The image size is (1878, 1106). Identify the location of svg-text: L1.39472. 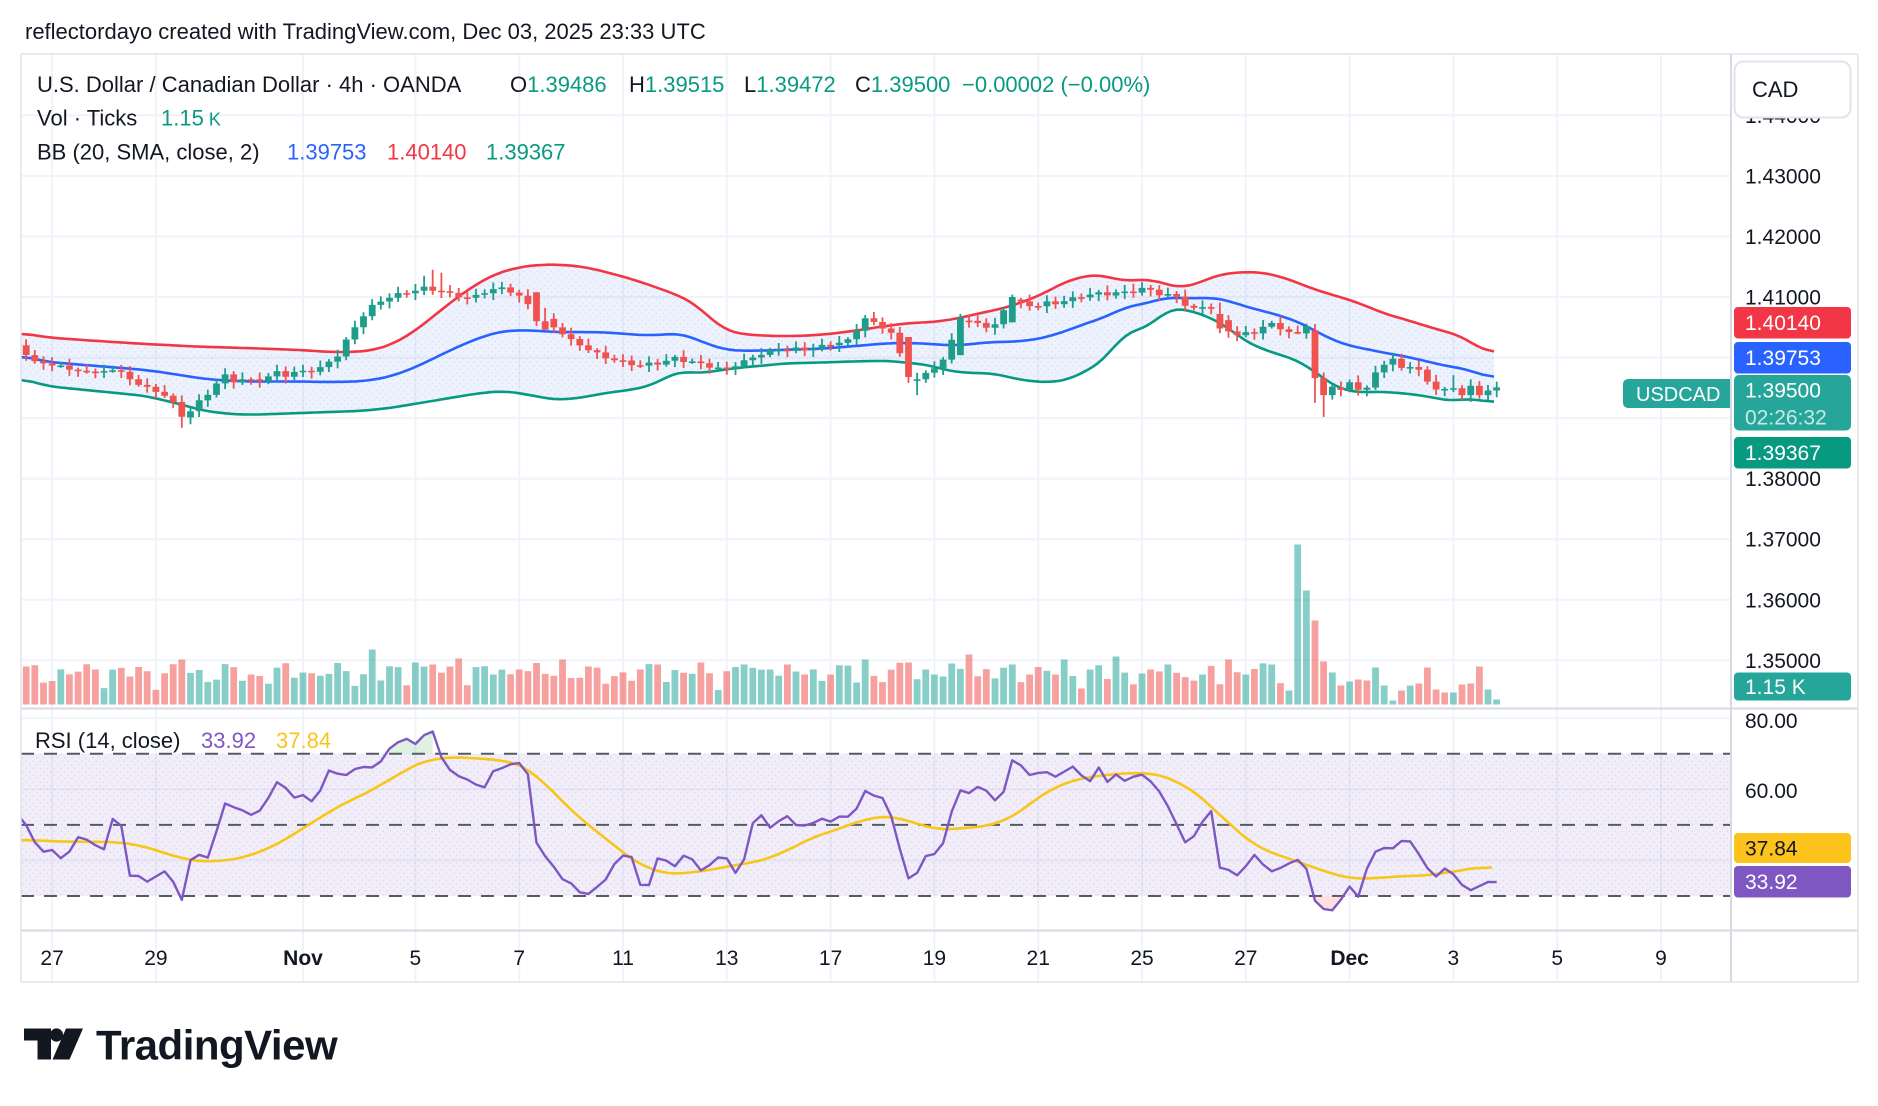
(790, 84).